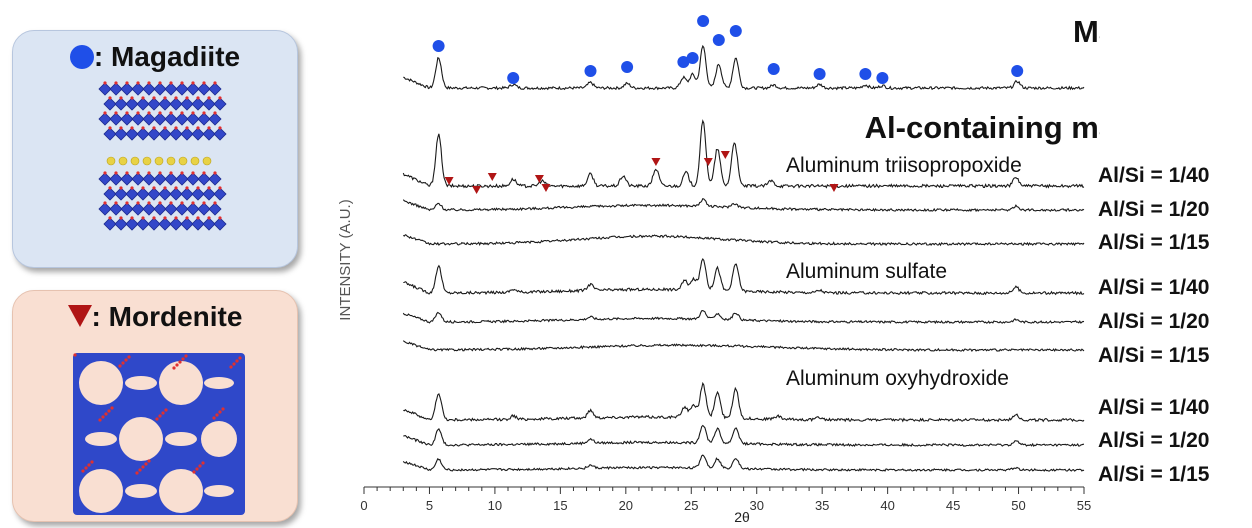  What do you see at coordinates (363, 505) in the screenshot?
I see `x-tick-label: 0` at bounding box center [363, 505].